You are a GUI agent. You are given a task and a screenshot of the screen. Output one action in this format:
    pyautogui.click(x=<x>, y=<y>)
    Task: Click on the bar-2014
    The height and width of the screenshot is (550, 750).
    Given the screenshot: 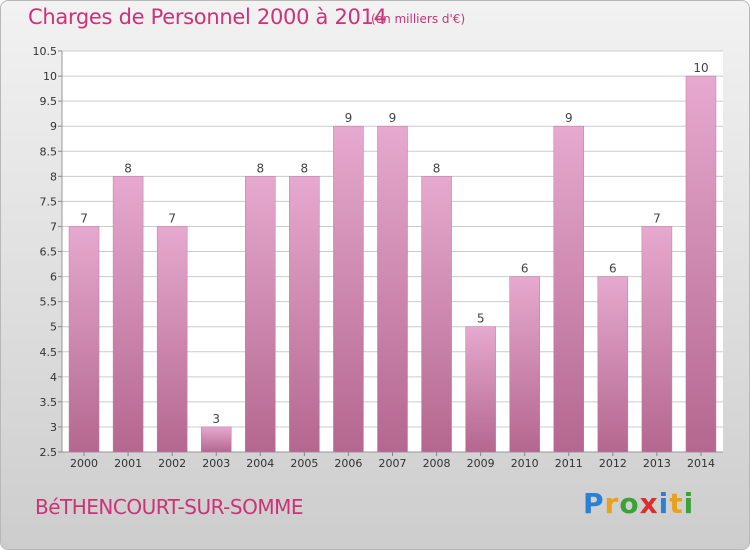 What is the action you would take?
    pyautogui.click(x=701, y=264)
    